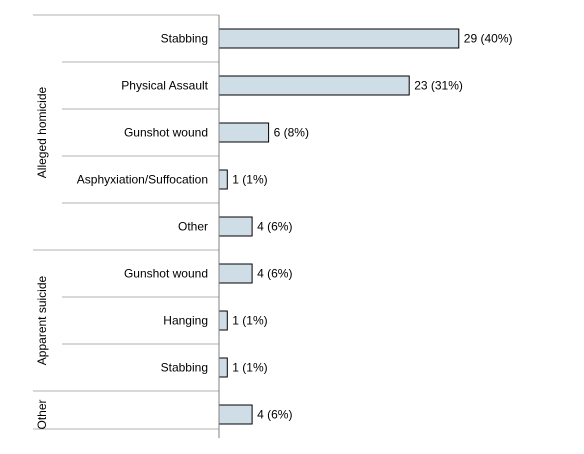  I want to click on category-label: Other, so click(193, 227).